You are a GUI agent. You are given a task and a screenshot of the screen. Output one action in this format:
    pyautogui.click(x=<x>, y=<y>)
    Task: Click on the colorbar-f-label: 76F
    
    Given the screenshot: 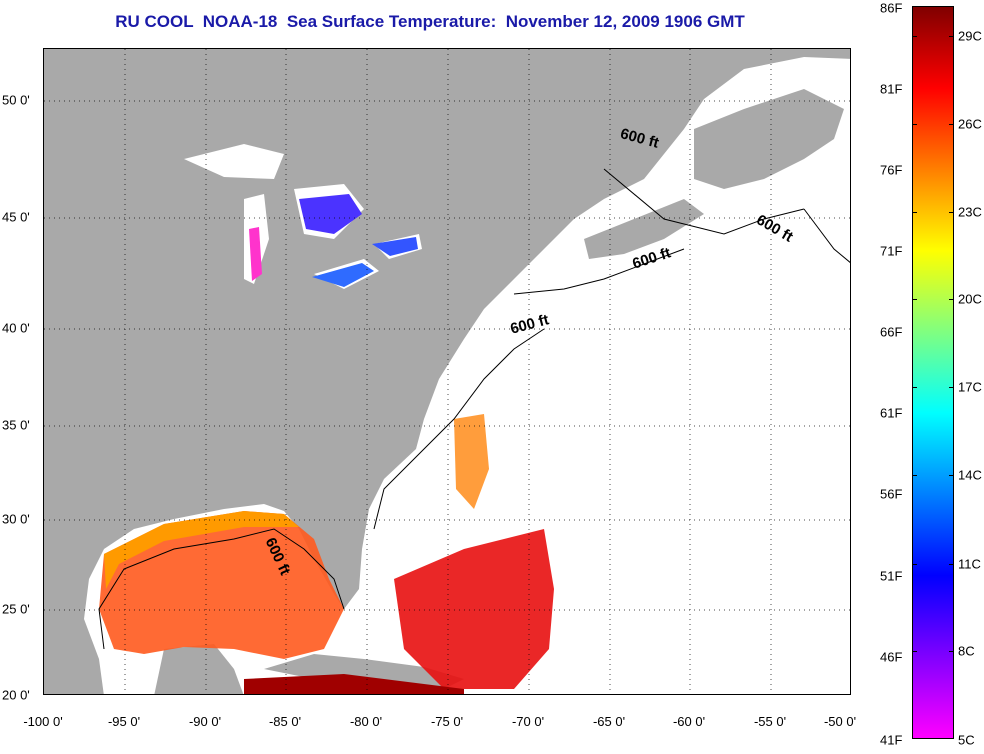 What is the action you would take?
    pyautogui.click(x=891, y=170)
    